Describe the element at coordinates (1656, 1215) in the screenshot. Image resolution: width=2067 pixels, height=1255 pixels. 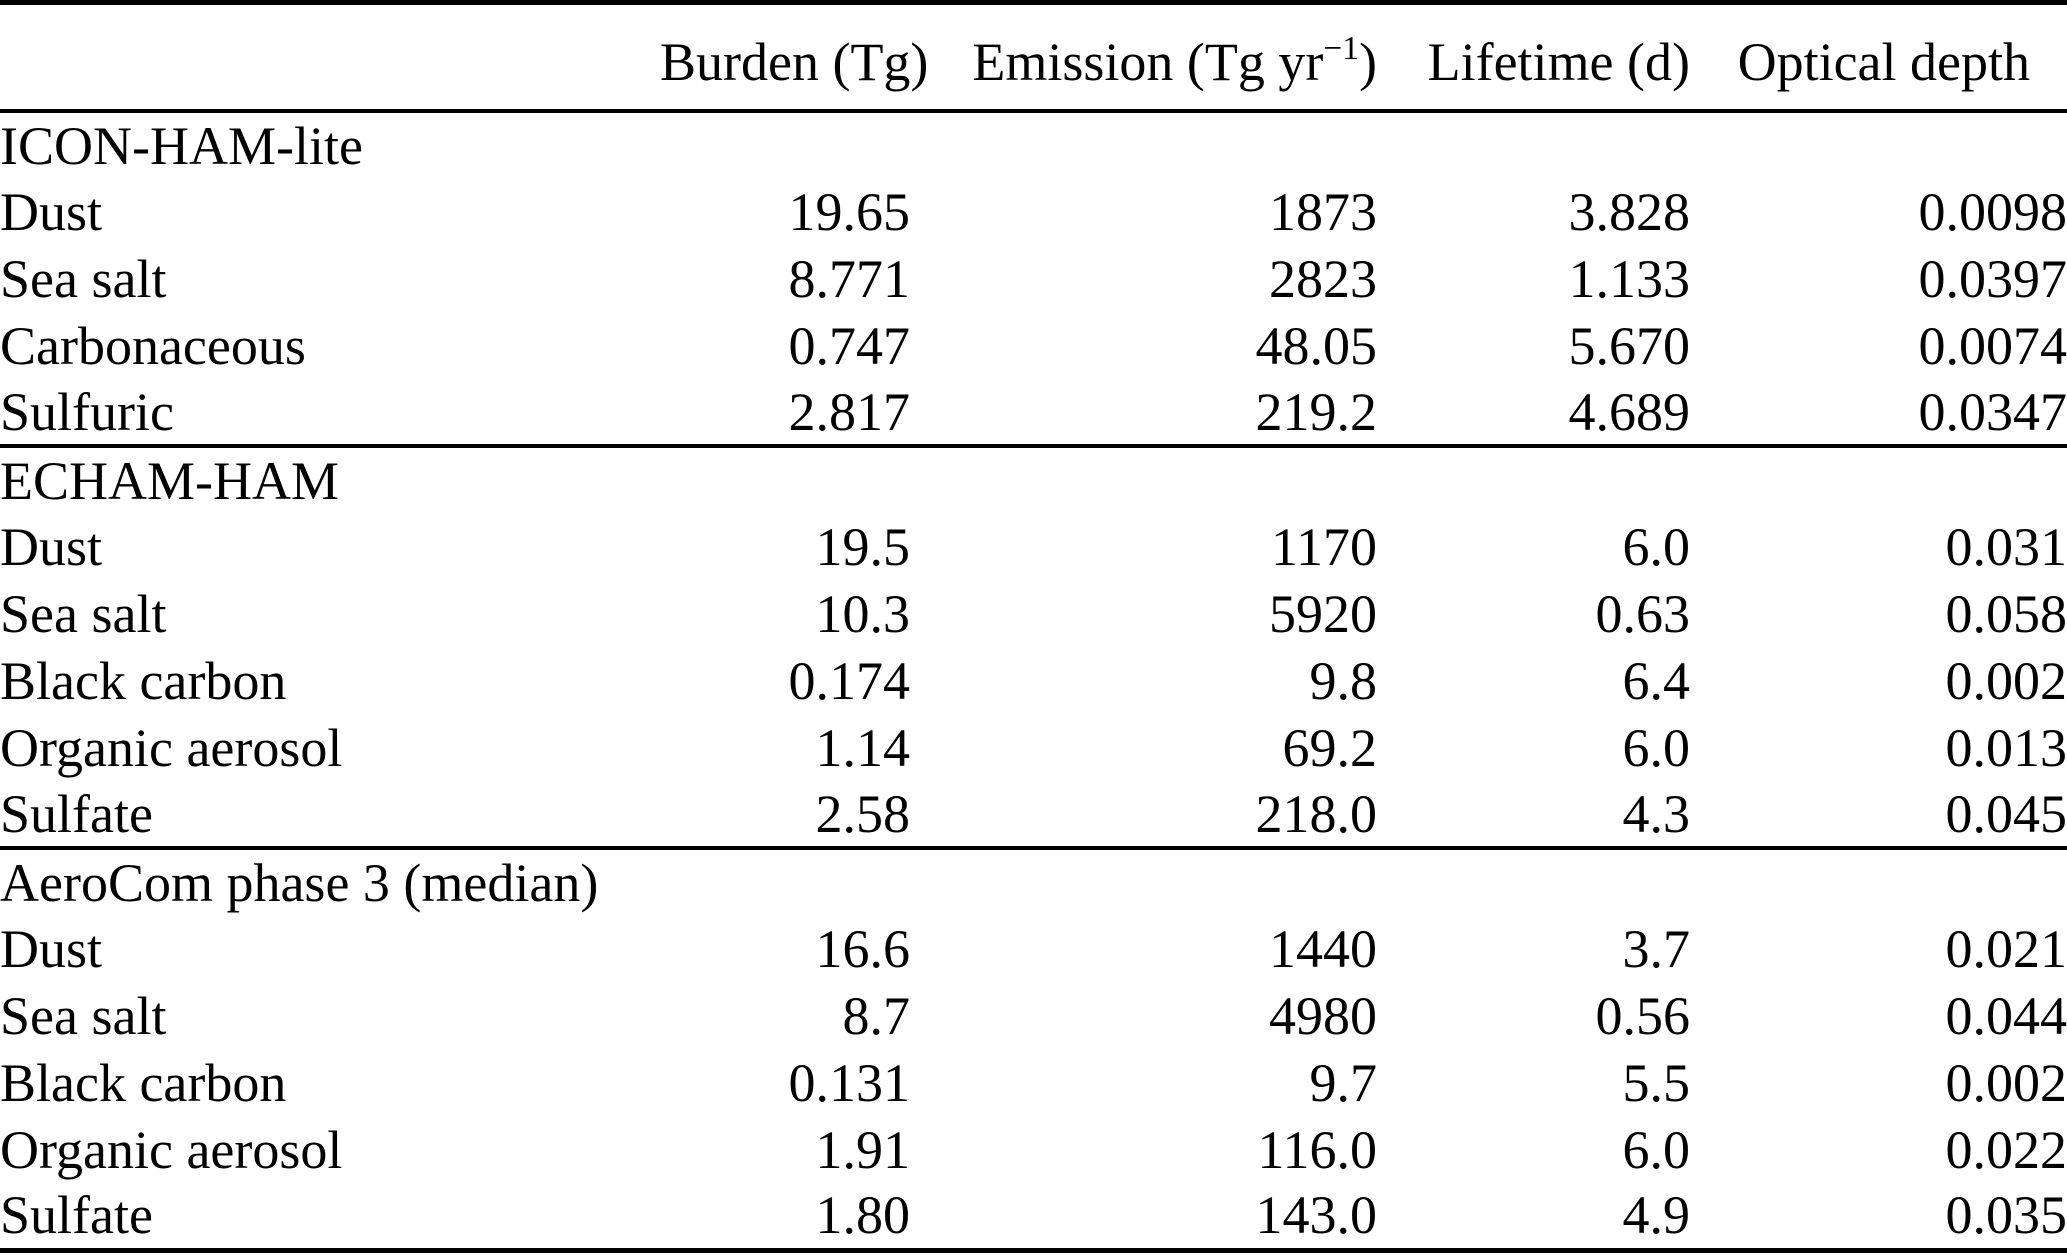
I see `lifetime-cell: 4.9` at that location.